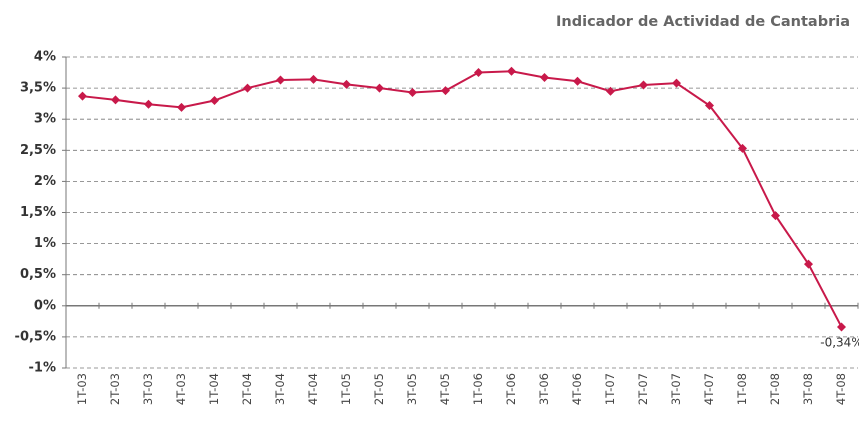 Image resolution: width=859 pixels, height=421 pixels. What do you see at coordinates (115, 389) in the screenshot?
I see `x-tick-label: 2T-03` at bounding box center [115, 389].